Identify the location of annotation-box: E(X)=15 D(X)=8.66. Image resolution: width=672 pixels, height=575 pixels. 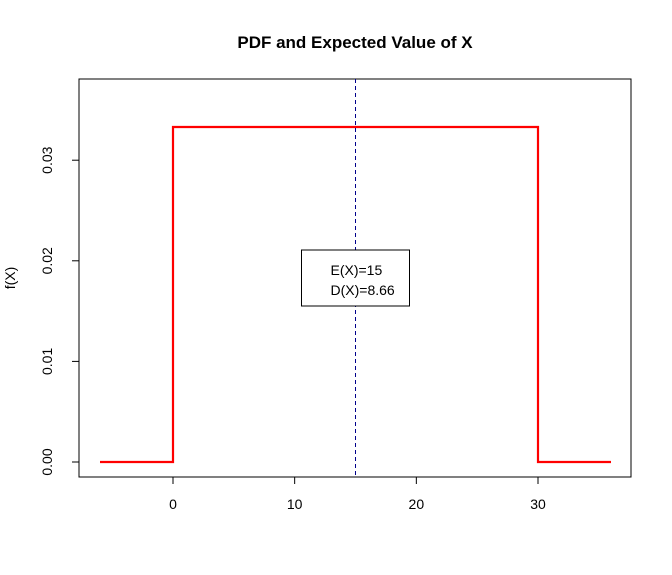
(355, 278).